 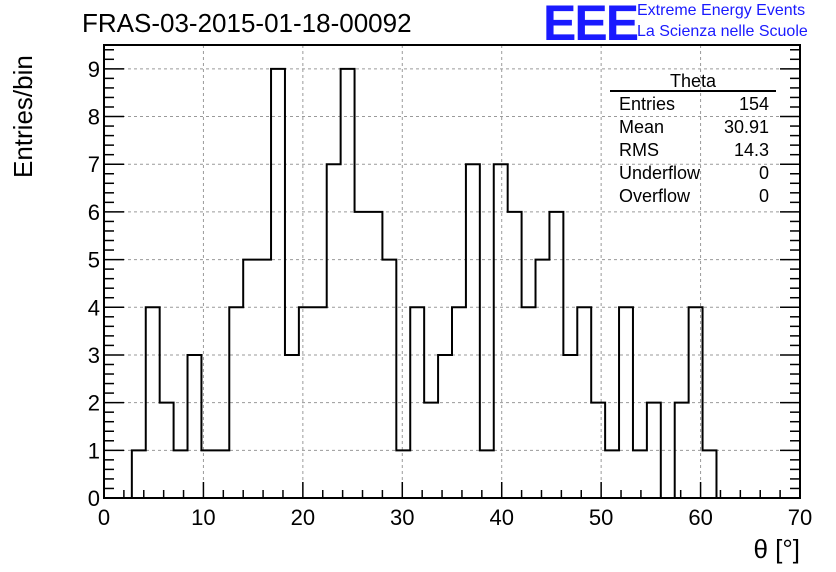 I want to click on stats-row-value: 154, so click(x=754, y=104).